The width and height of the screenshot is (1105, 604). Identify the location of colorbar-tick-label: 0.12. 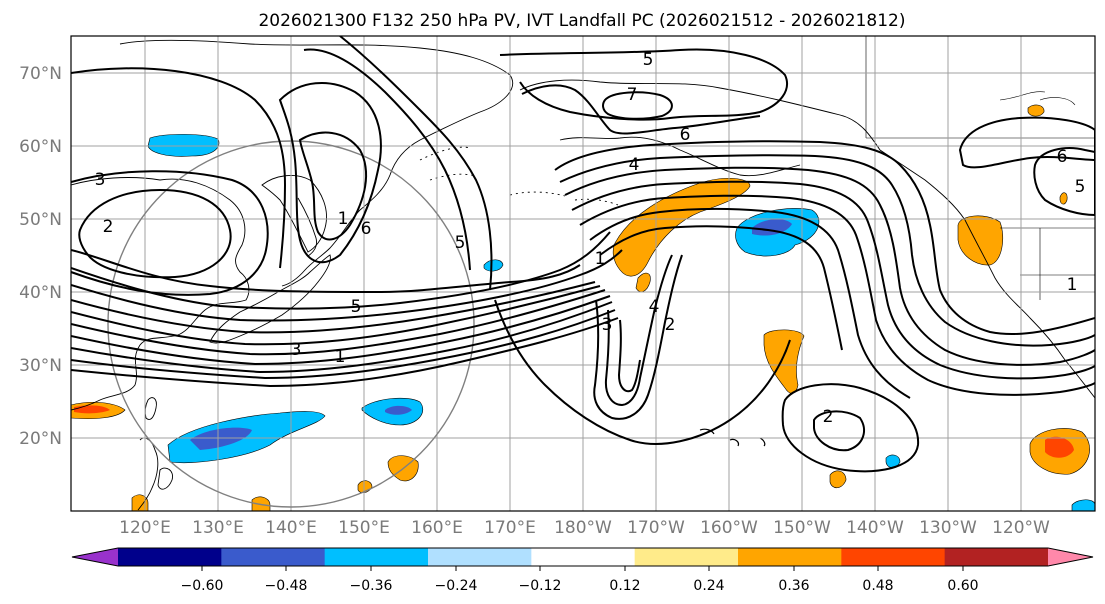
(624, 586).